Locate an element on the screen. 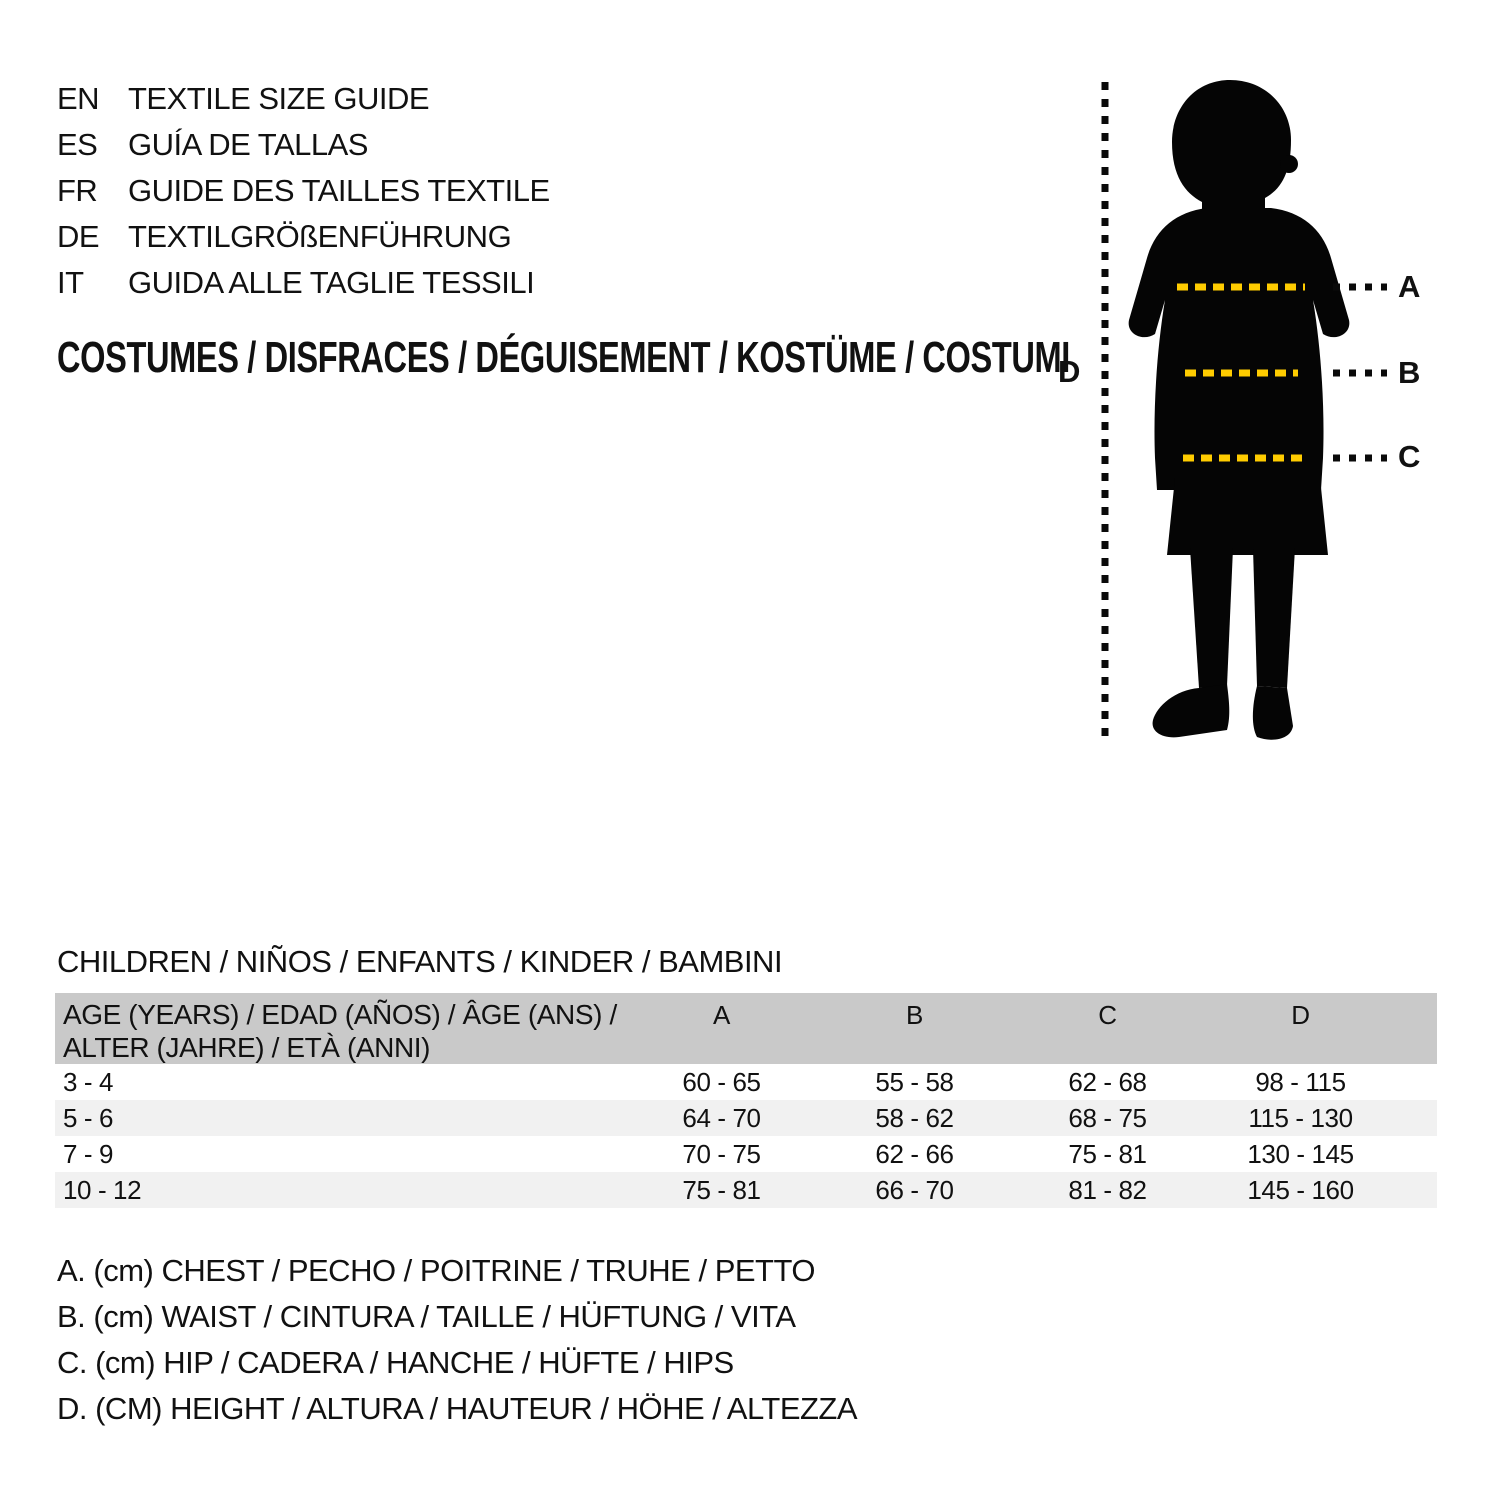  hip-value-cell: 68 - 75 is located at coordinates (1107, 1118).